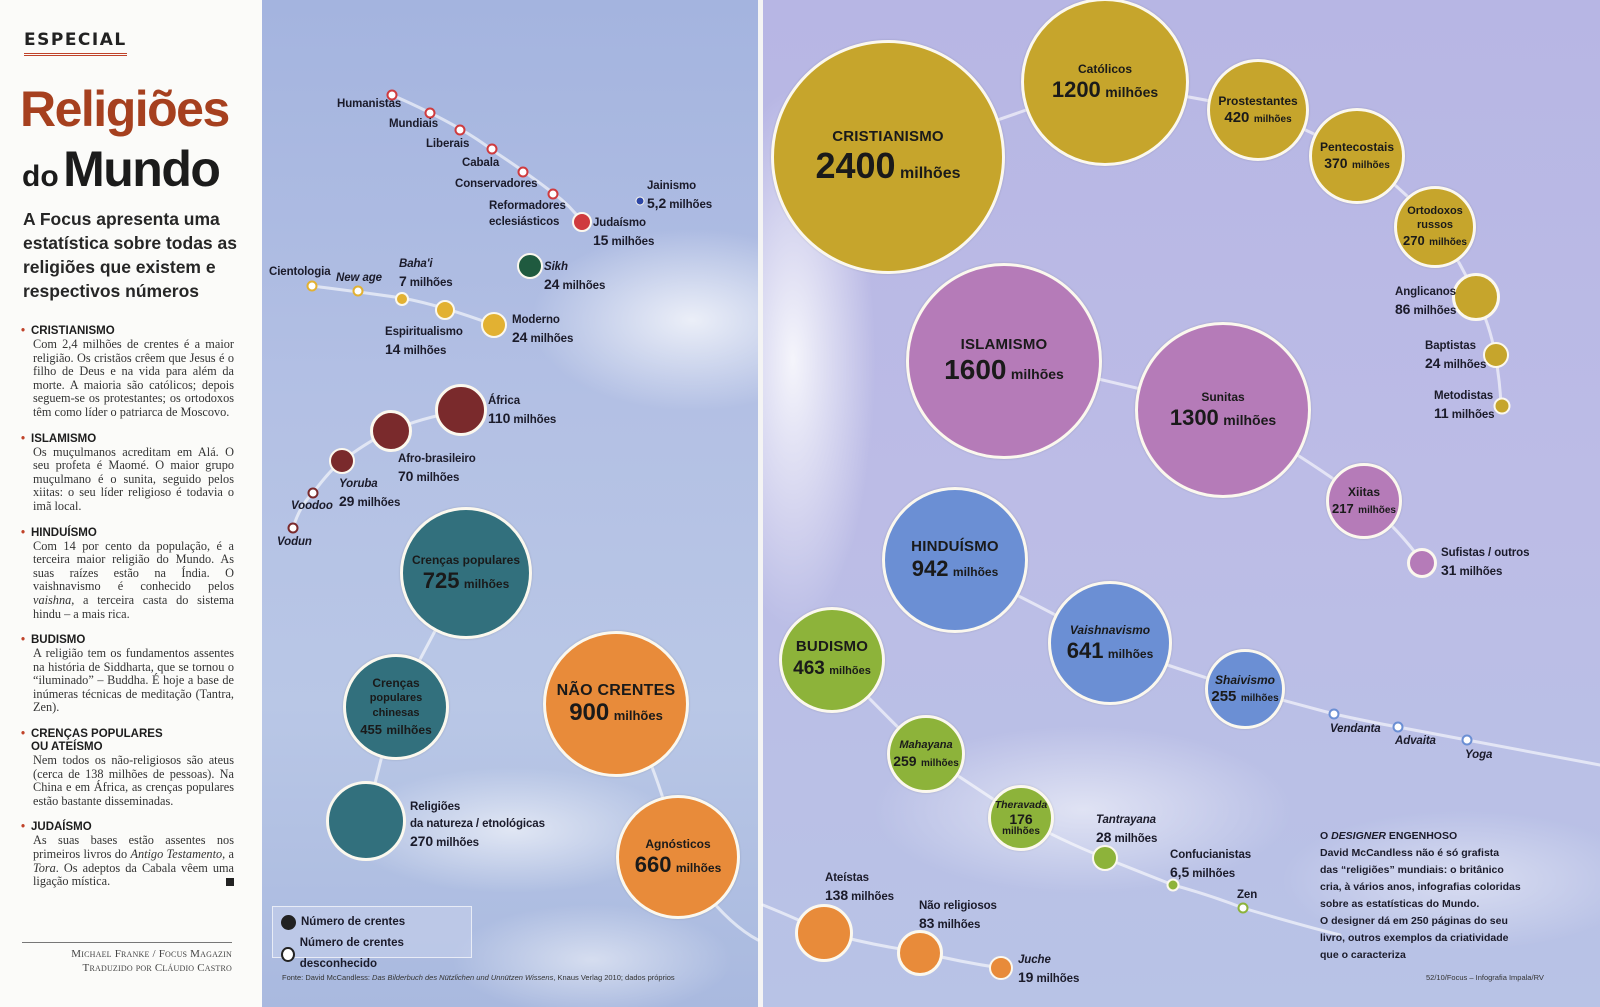  What do you see at coordinates (481, 163) in the screenshot?
I see `label-cabala: Cabala` at bounding box center [481, 163].